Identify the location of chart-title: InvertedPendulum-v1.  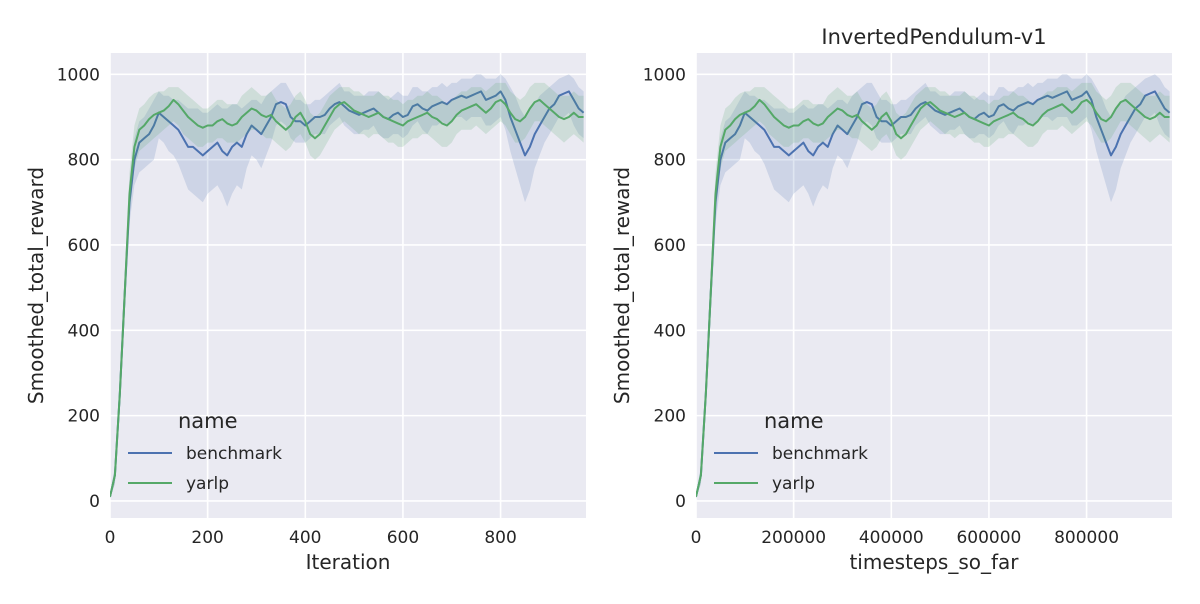
(933, 37).